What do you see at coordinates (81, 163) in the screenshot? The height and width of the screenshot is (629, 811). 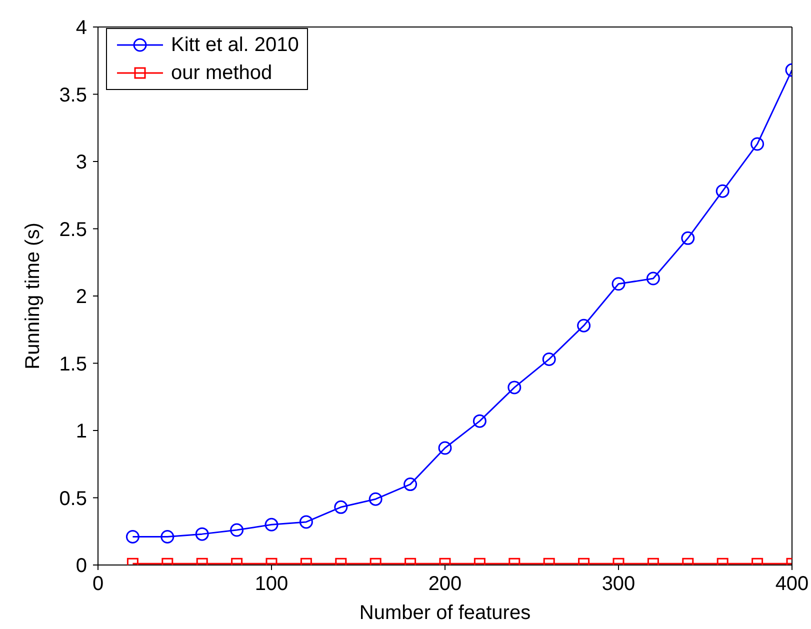 I see `y-tick-label: 3` at bounding box center [81, 163].